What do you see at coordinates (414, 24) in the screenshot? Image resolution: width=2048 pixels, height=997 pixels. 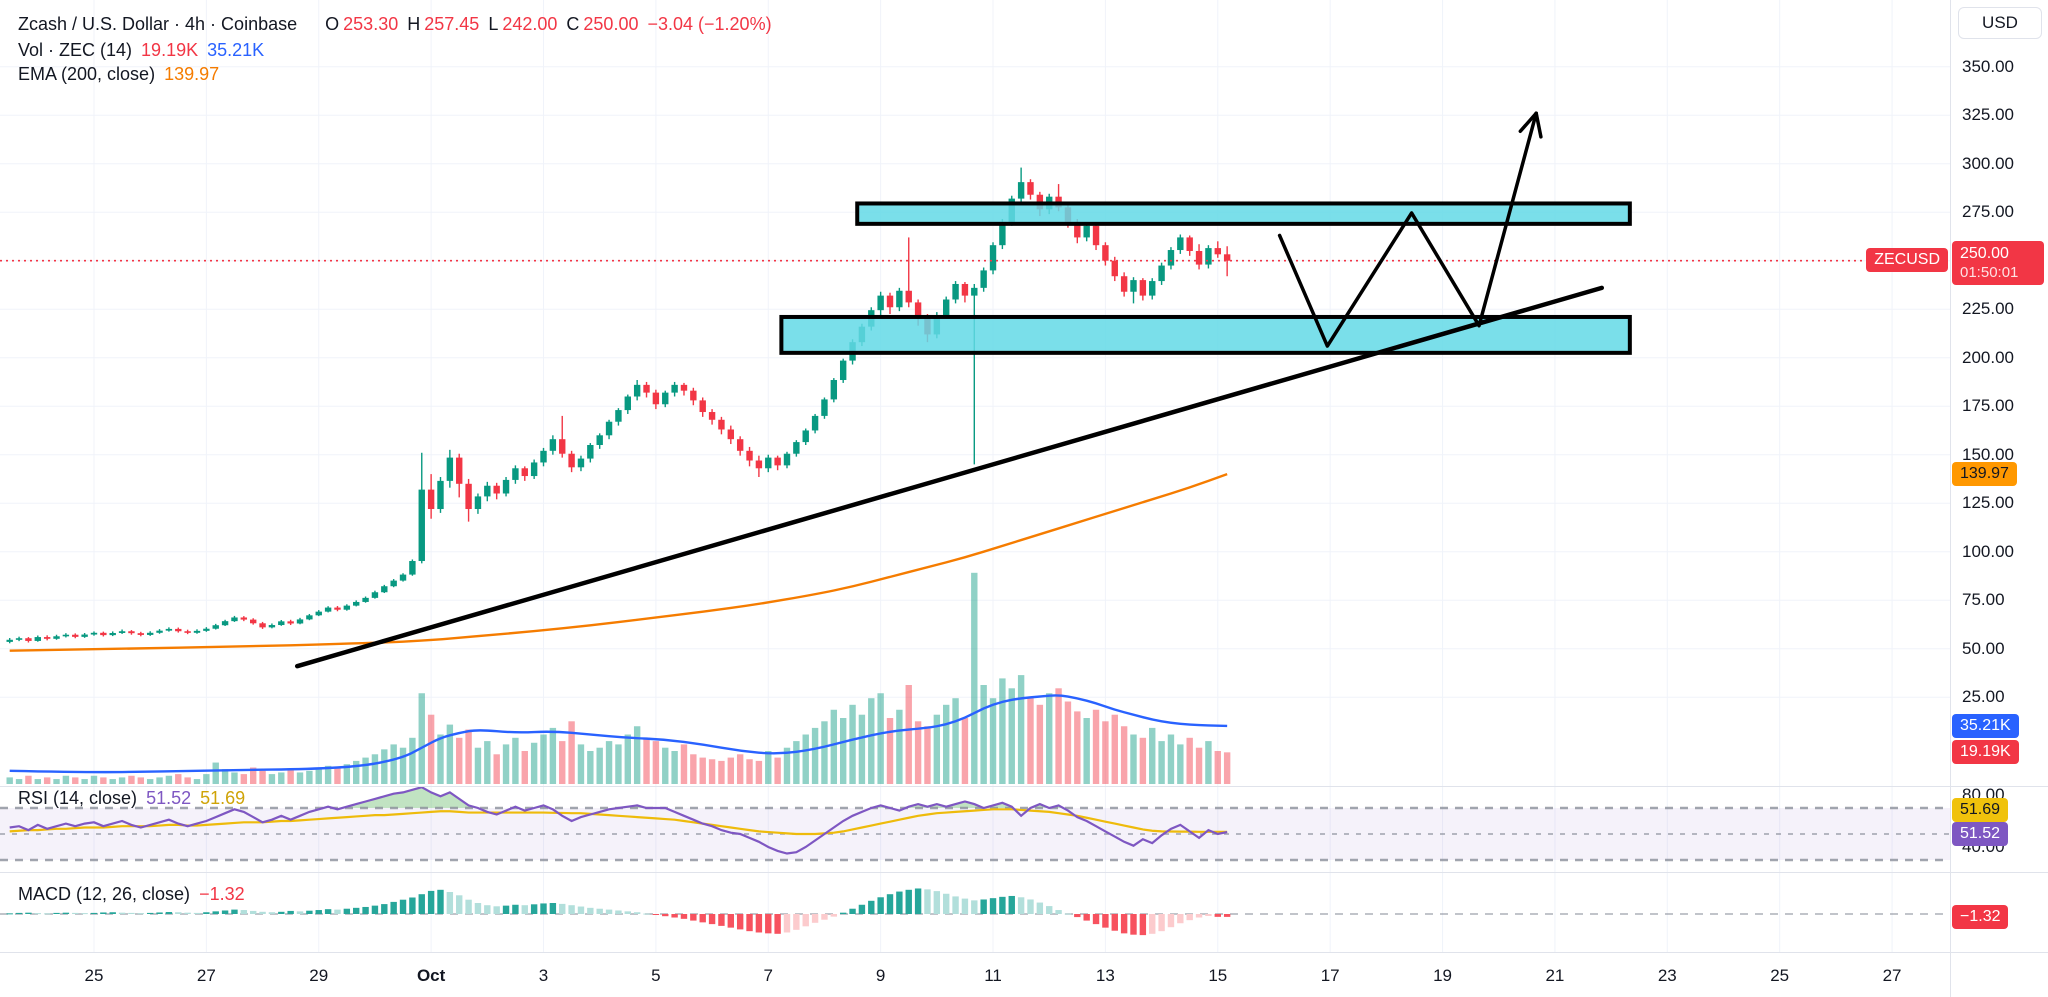 I see `high-label: H` at bounding box center [414, 24].